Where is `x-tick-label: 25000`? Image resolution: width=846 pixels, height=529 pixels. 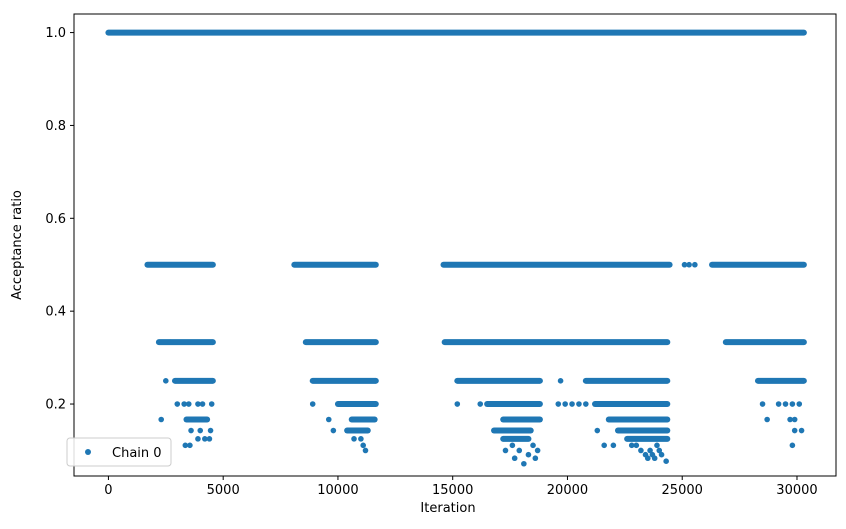
x-tick-label: 25000 is located at coordinates (682, 490).